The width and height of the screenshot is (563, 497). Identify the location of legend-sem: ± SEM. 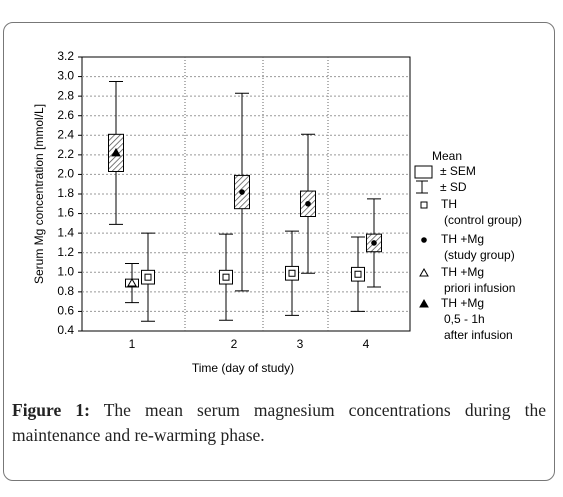
(458, 171).